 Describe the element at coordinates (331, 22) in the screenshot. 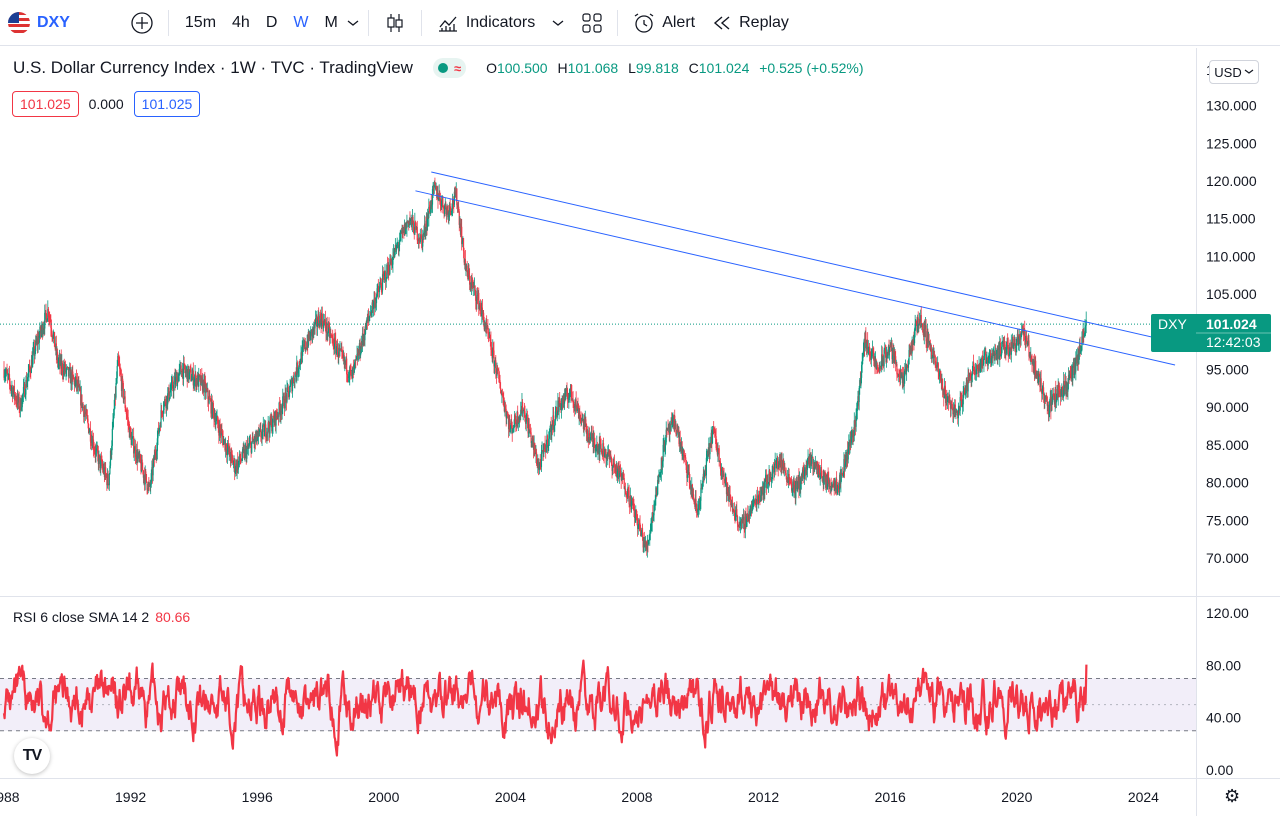

I see `interval-m: M` at that location.